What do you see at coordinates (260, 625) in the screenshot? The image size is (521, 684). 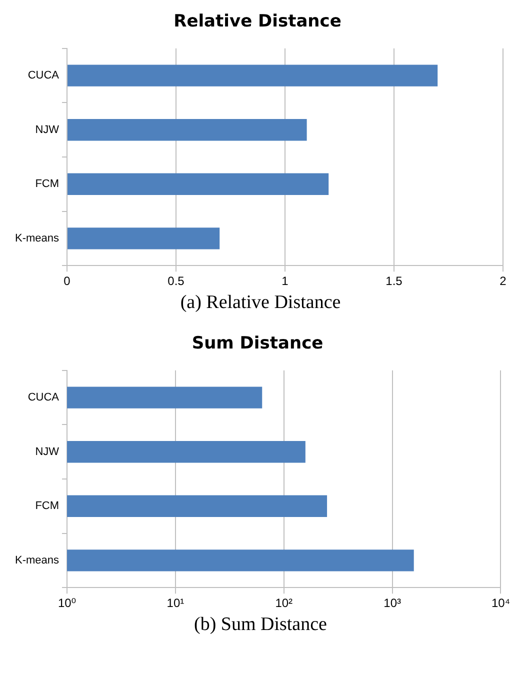 I see `text: (b) Sum Distance` at bounding box center [260, 625].